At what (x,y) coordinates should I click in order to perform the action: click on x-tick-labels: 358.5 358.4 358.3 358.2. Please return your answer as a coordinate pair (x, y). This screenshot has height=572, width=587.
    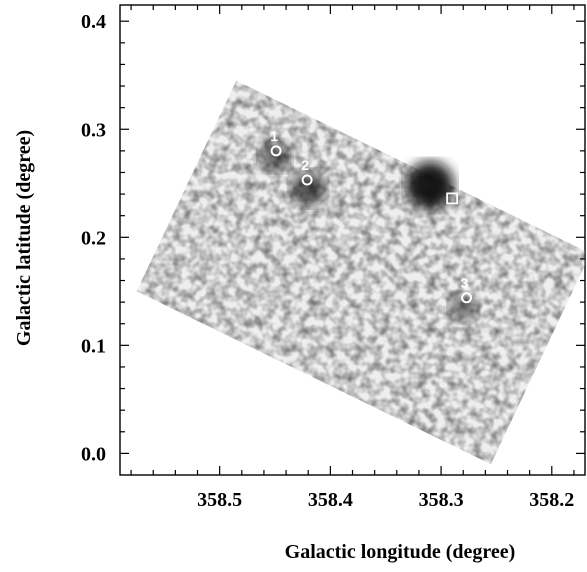
    Looking at the image, I should click on (385, 500).